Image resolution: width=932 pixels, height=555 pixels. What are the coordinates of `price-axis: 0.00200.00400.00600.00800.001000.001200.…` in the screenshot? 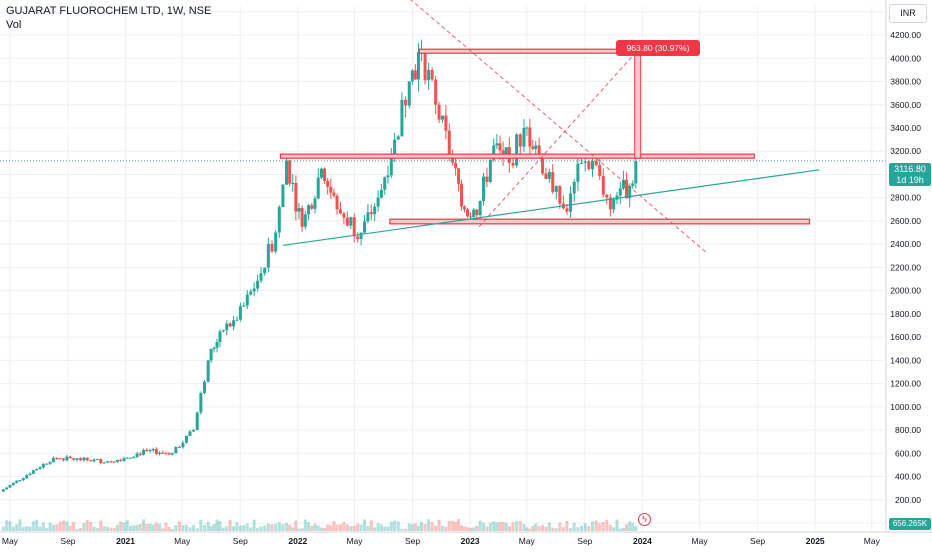 It's located at (903, 266).